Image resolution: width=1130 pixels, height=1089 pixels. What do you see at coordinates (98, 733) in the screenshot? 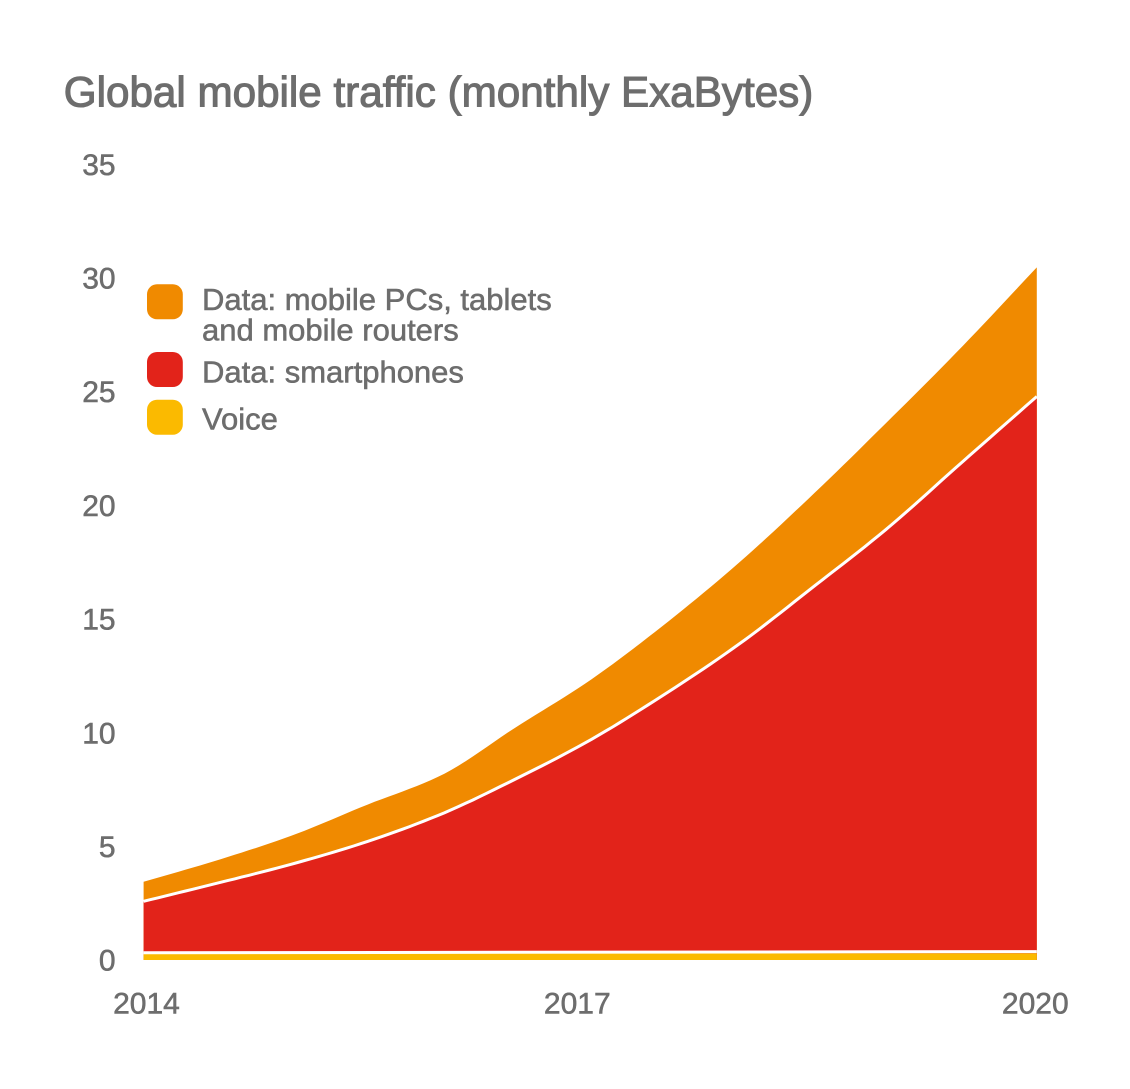
I see `svg-text: 10` at bounding box center [98, 733].